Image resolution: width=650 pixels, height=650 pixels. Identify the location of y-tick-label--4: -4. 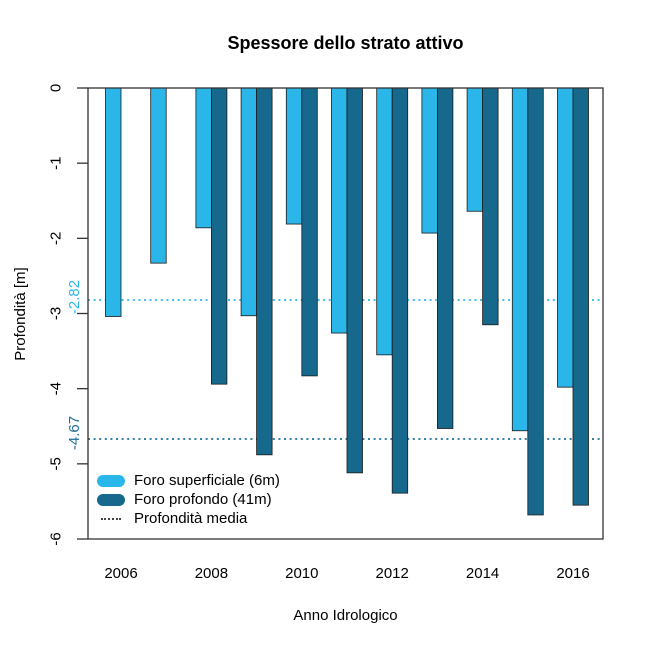
(56, 388).